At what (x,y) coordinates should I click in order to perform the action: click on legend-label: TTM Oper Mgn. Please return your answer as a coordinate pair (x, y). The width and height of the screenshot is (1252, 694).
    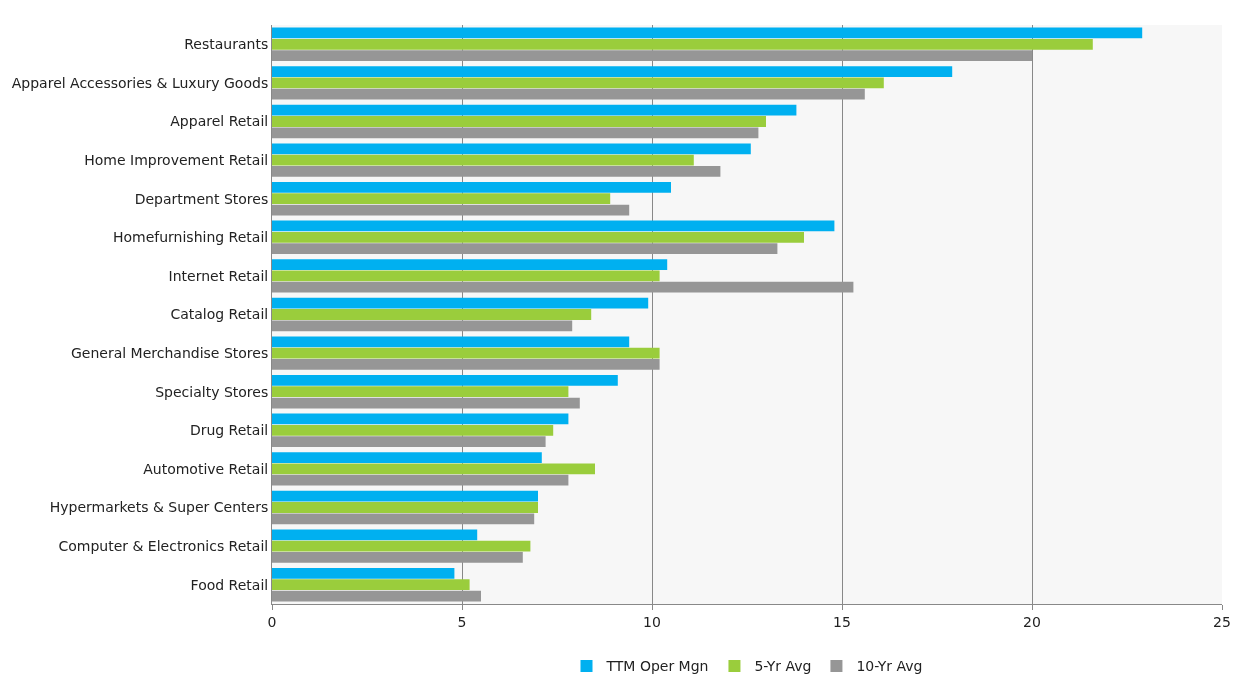
    Looking at the image, I should click on (657, 666).